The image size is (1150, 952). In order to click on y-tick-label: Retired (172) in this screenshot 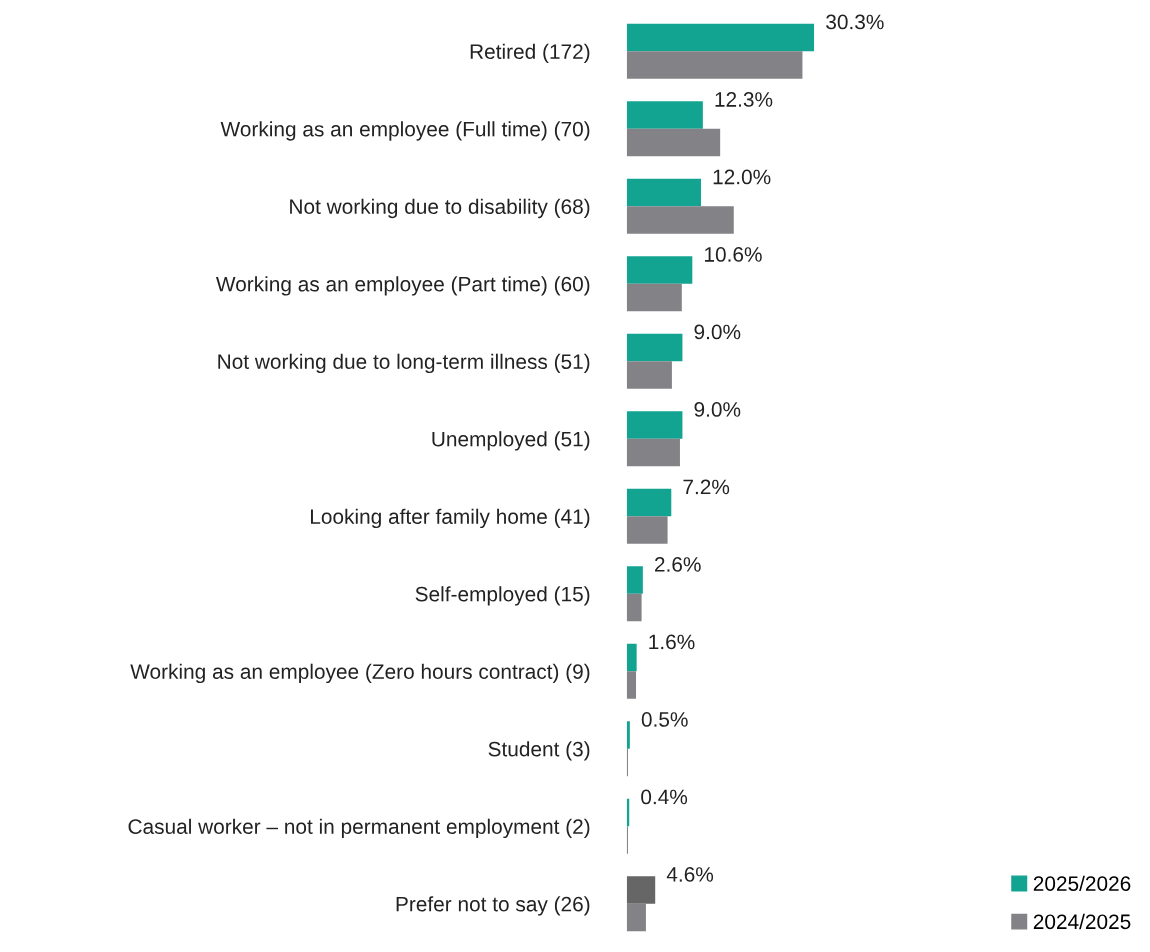, I will do `click(530, 53)`.